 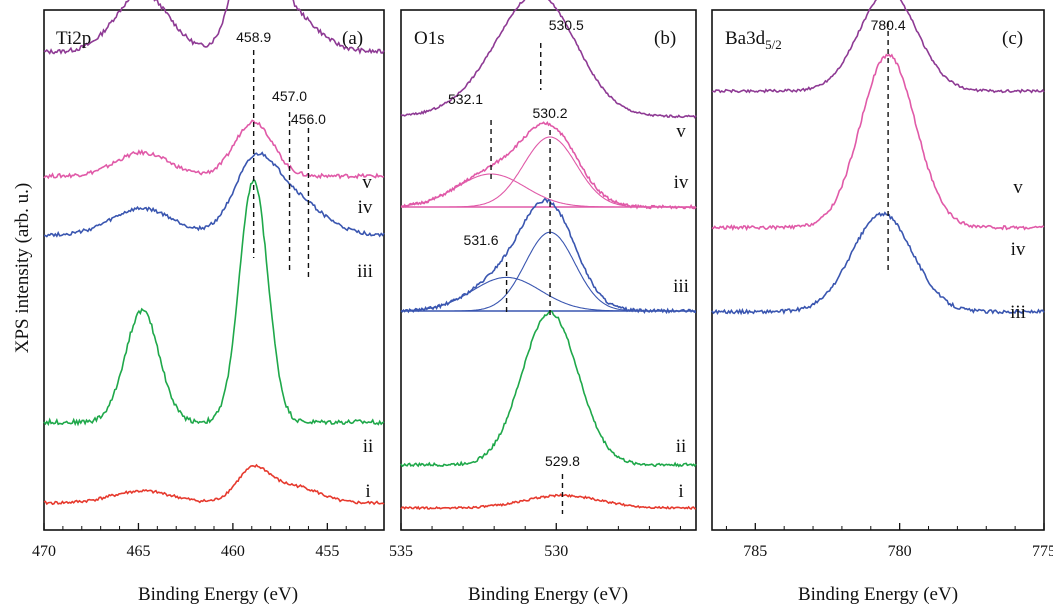 I want to click on peak-marker-label: 458.9, so click(x=253, y=37).